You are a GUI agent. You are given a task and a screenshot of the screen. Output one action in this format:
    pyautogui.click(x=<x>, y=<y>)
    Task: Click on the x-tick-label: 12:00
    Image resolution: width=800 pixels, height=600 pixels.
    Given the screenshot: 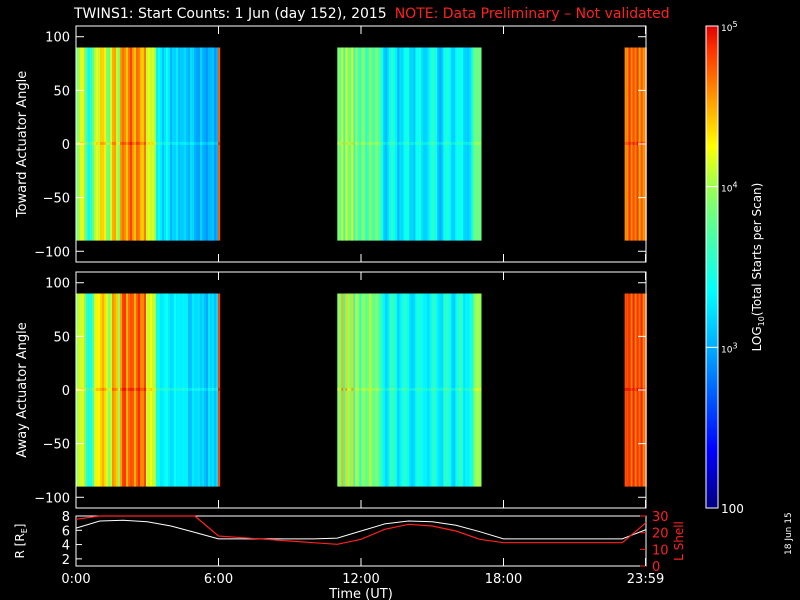 What is the action you would take?
    pyautogui.click(x=360, y=579)
    